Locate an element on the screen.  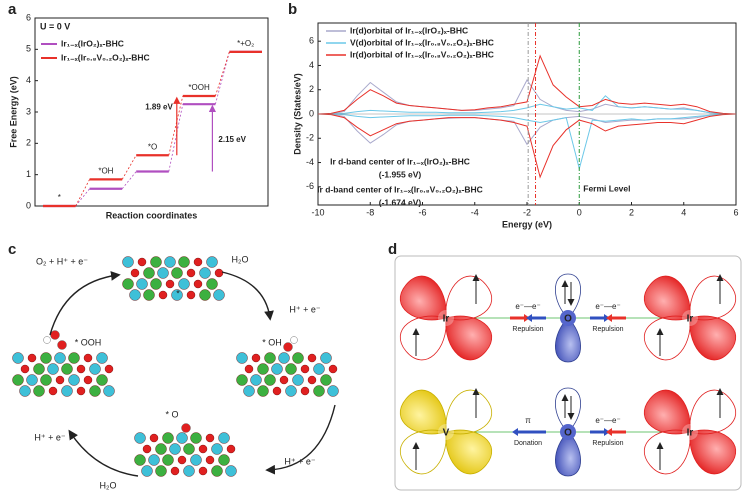
step-label: O₂ + H⁺ + e⁻ is located at coordinates (62, 261).